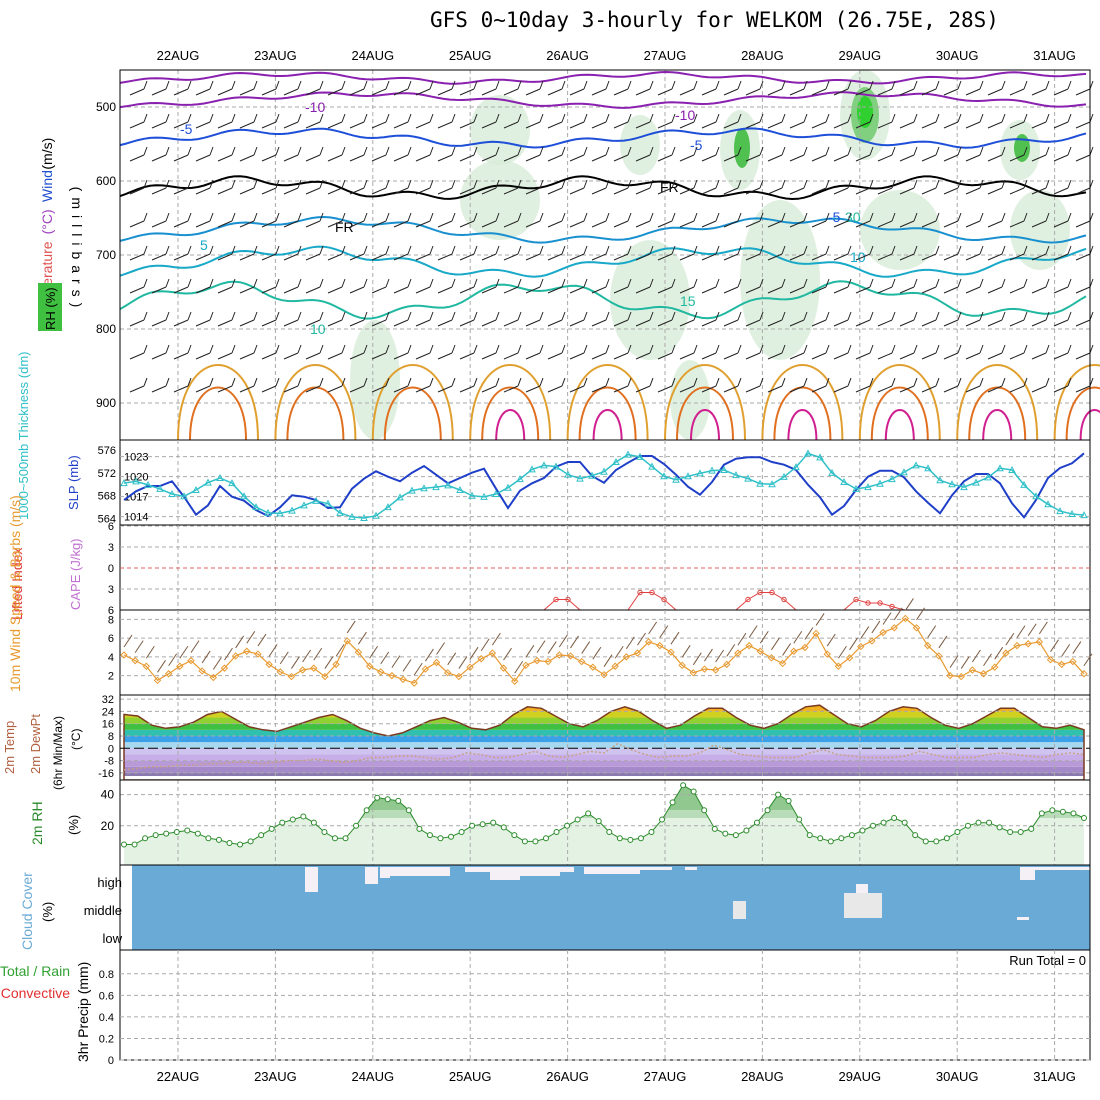  I want to click on date-label-bottom: 29AUG, so click(859, 1076).